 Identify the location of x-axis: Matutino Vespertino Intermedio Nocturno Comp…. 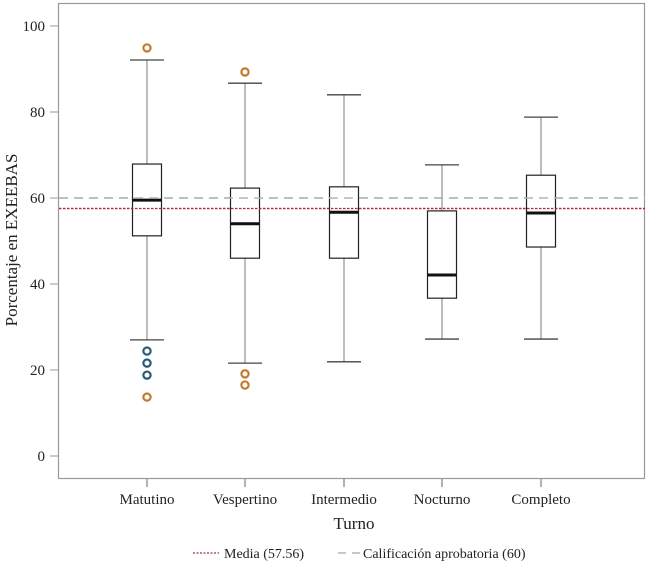
(345, 493).